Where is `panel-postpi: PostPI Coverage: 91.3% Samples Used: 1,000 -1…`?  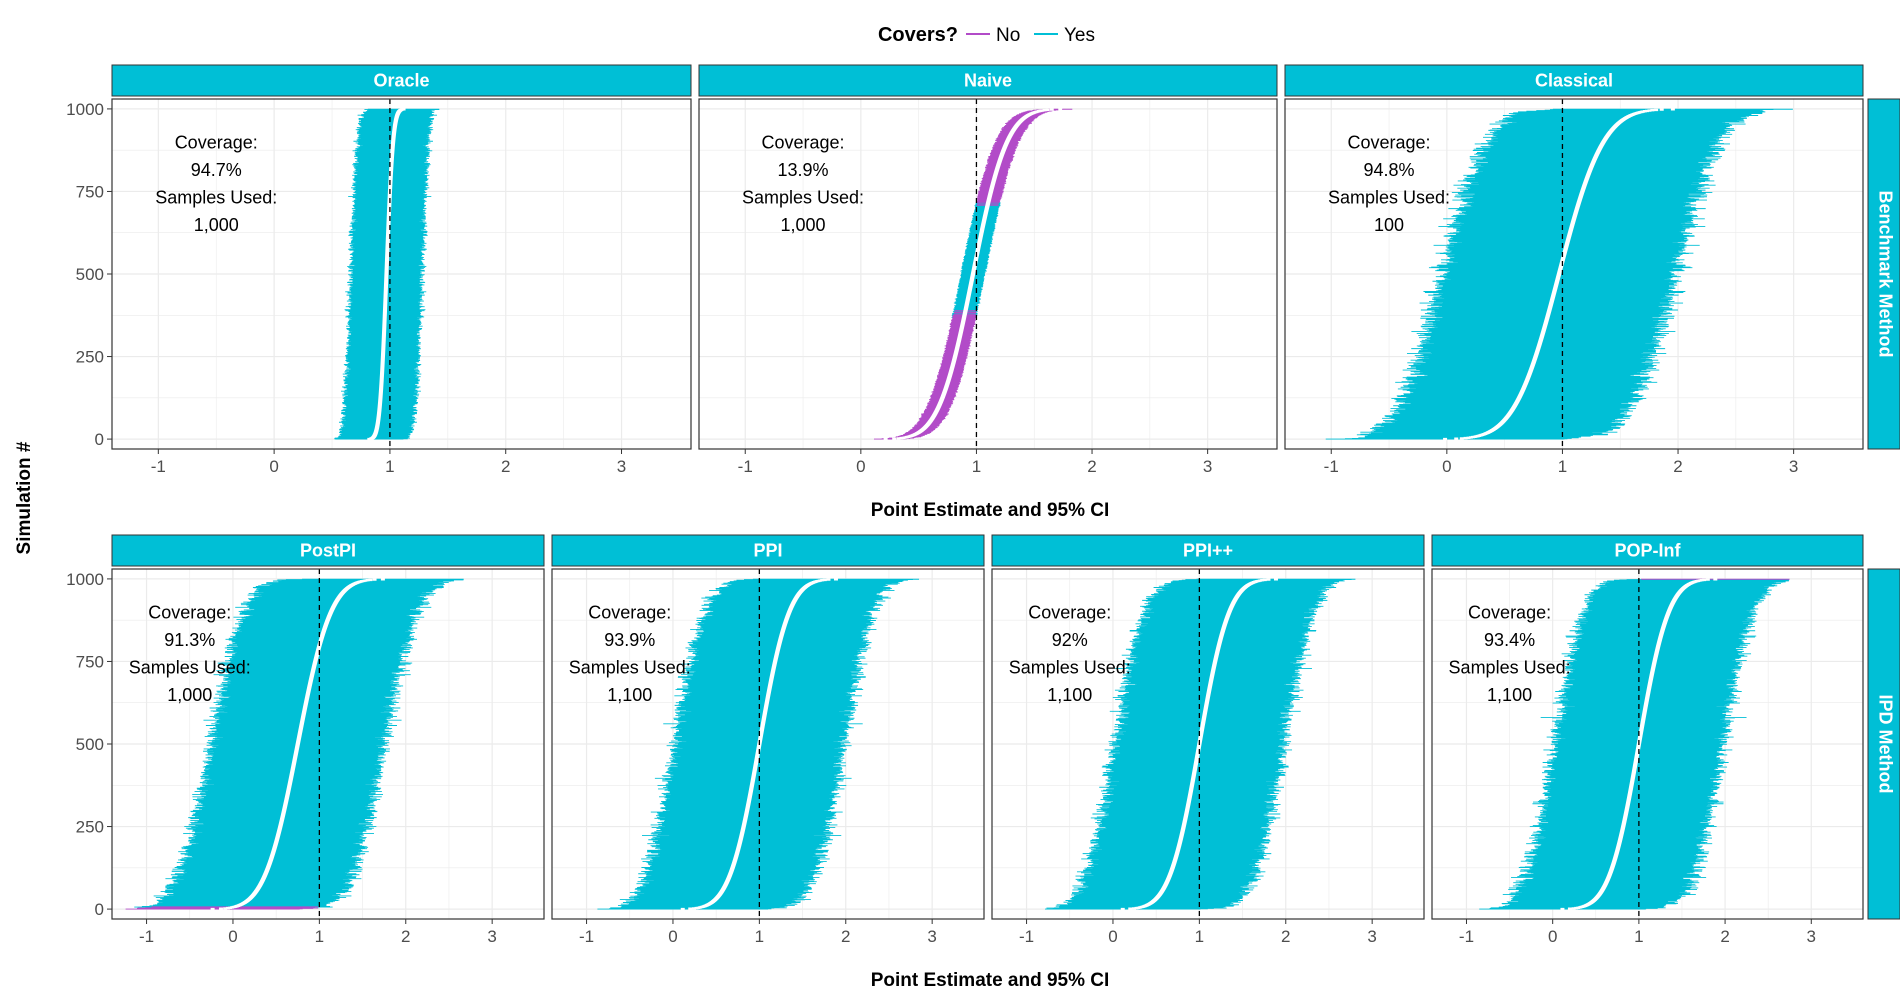
panel-postpi: PostPI Coverage: 91.3% Samples Used: 1,000 -1… is located at coordinates (305, 740).